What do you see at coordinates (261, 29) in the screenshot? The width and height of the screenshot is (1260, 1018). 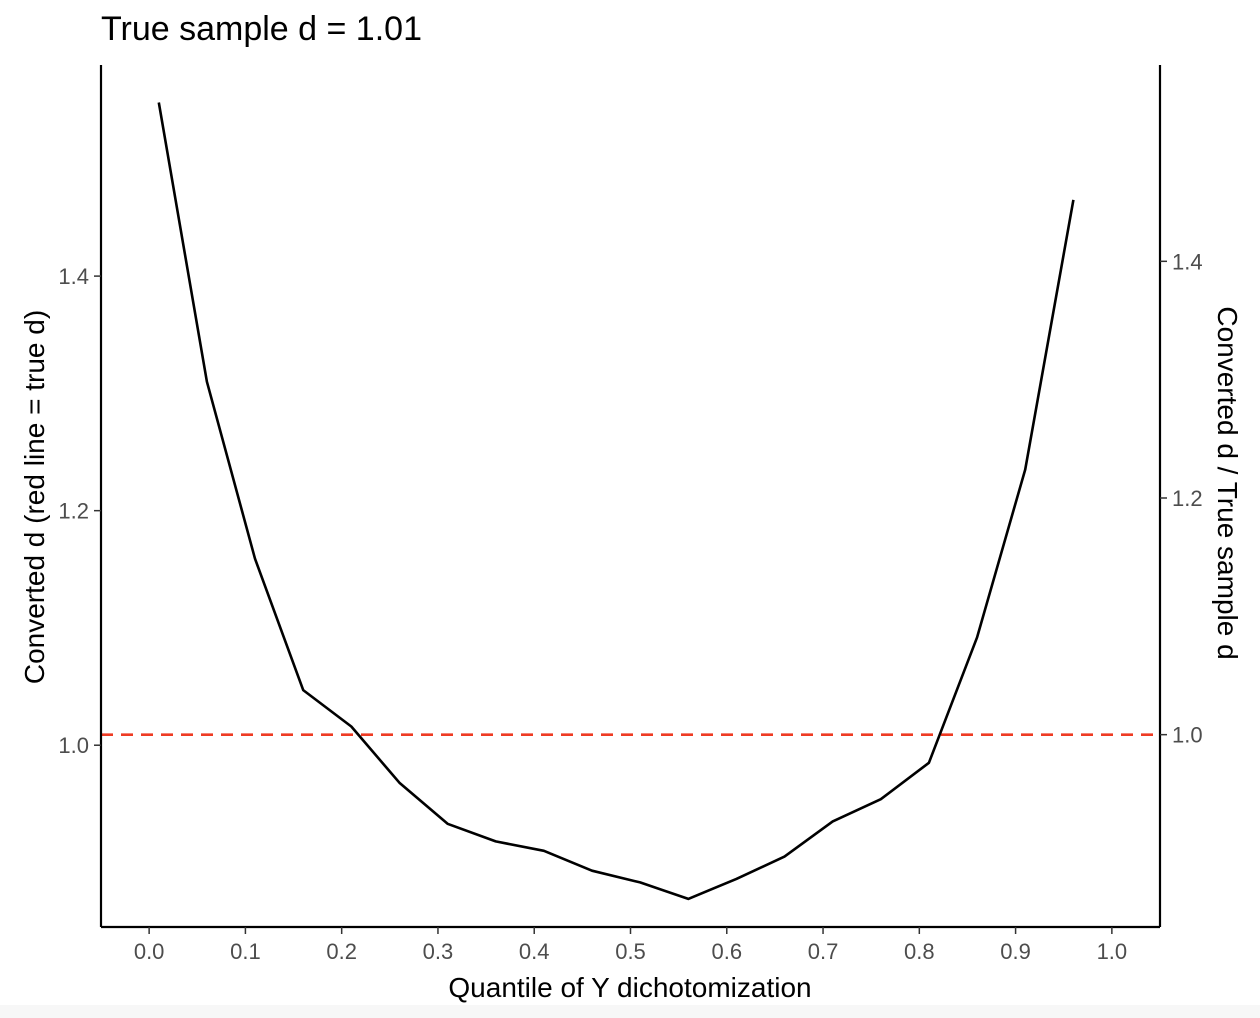 I see `chart-title: True sample d = 1.01` at bounding box center [261, 29].